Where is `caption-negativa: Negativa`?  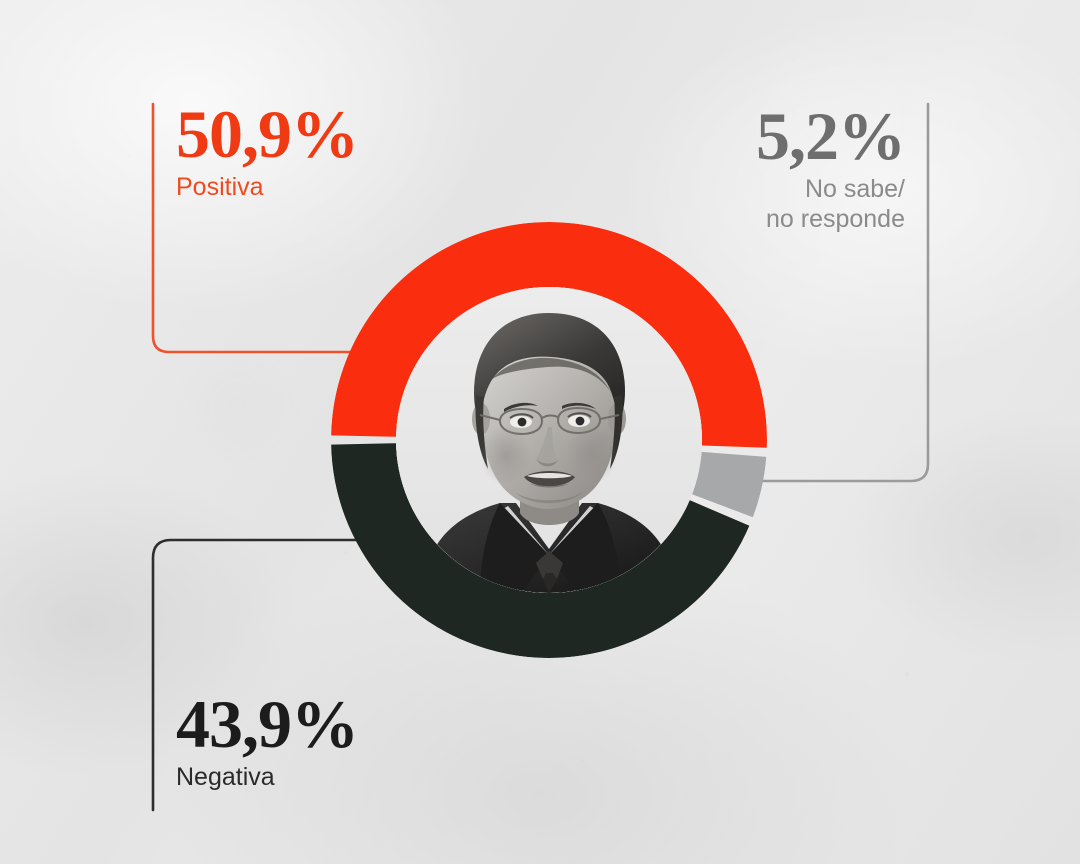 caption-negativa: Negativa is located at coordinates (225, 777).